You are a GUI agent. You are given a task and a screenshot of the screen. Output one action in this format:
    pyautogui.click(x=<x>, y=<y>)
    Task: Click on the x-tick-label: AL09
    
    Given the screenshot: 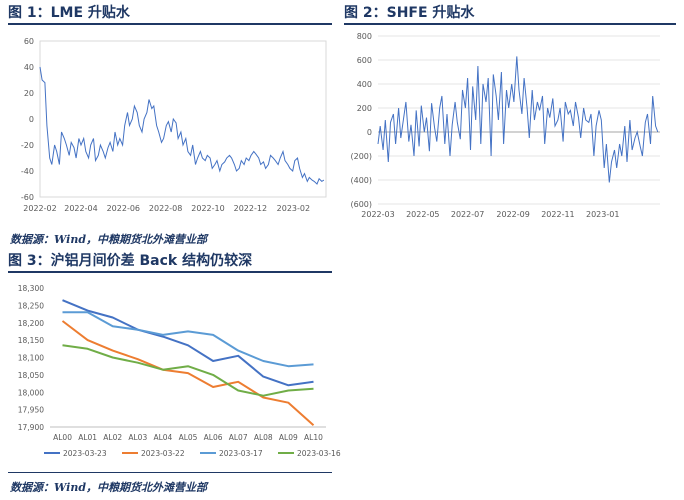 What is the action you would take?
    pyautogui.click(x=288, y=437)
    